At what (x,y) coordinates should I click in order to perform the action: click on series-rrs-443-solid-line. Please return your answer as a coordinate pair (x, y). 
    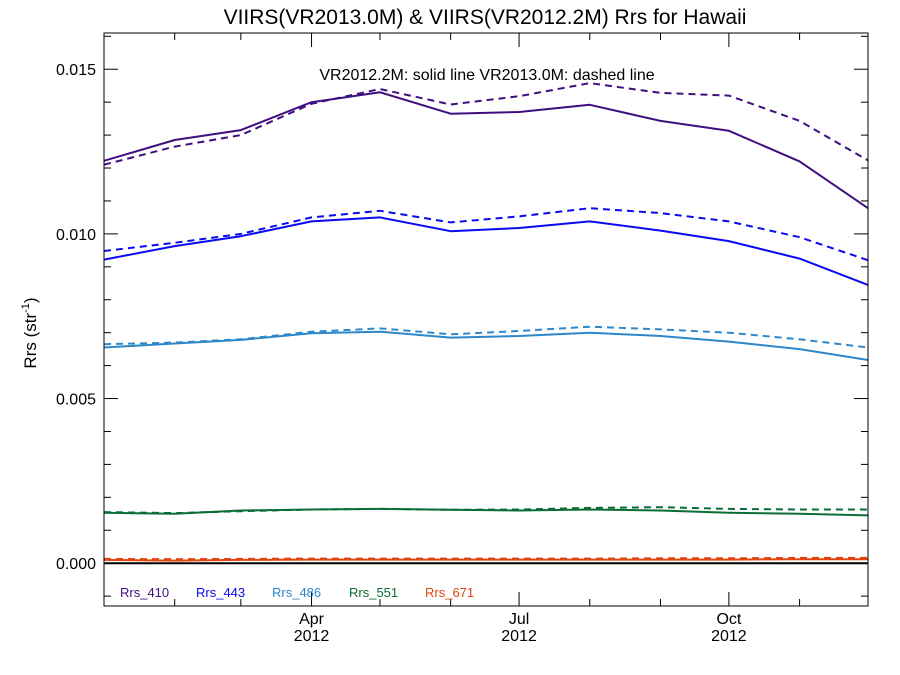
    Looking at the image, I should click on (486, 251).